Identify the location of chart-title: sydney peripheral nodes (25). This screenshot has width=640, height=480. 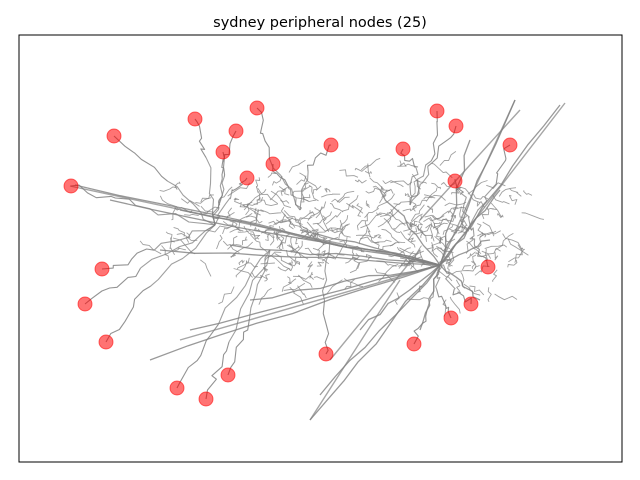
(320, 23).